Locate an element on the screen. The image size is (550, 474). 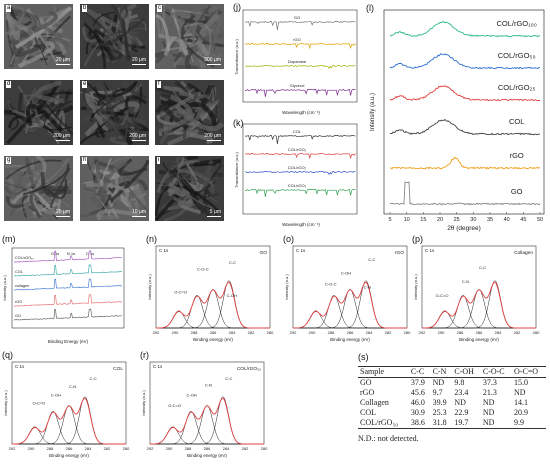
sem-image-g: g 20 μm is located at coordinates (38, 188).